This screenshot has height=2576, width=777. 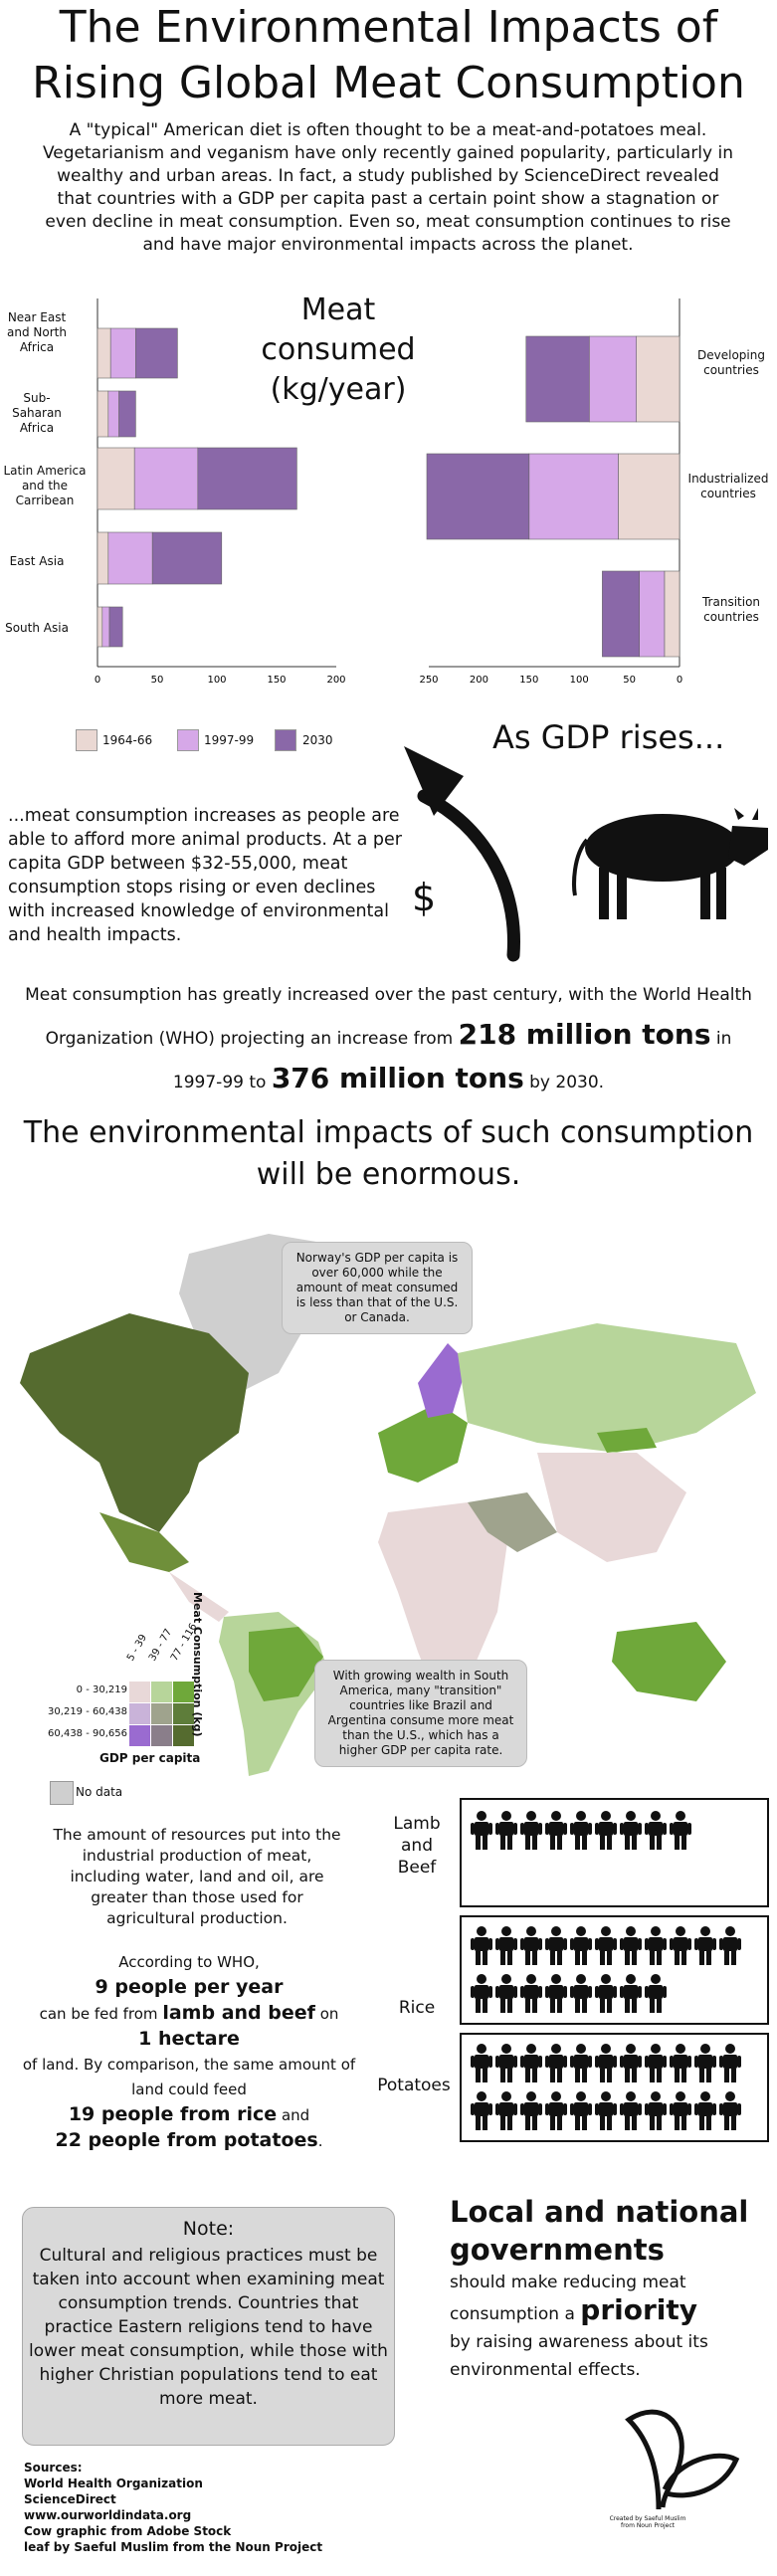 I want to click on leaf-icon, so click(x=682, y=2459).